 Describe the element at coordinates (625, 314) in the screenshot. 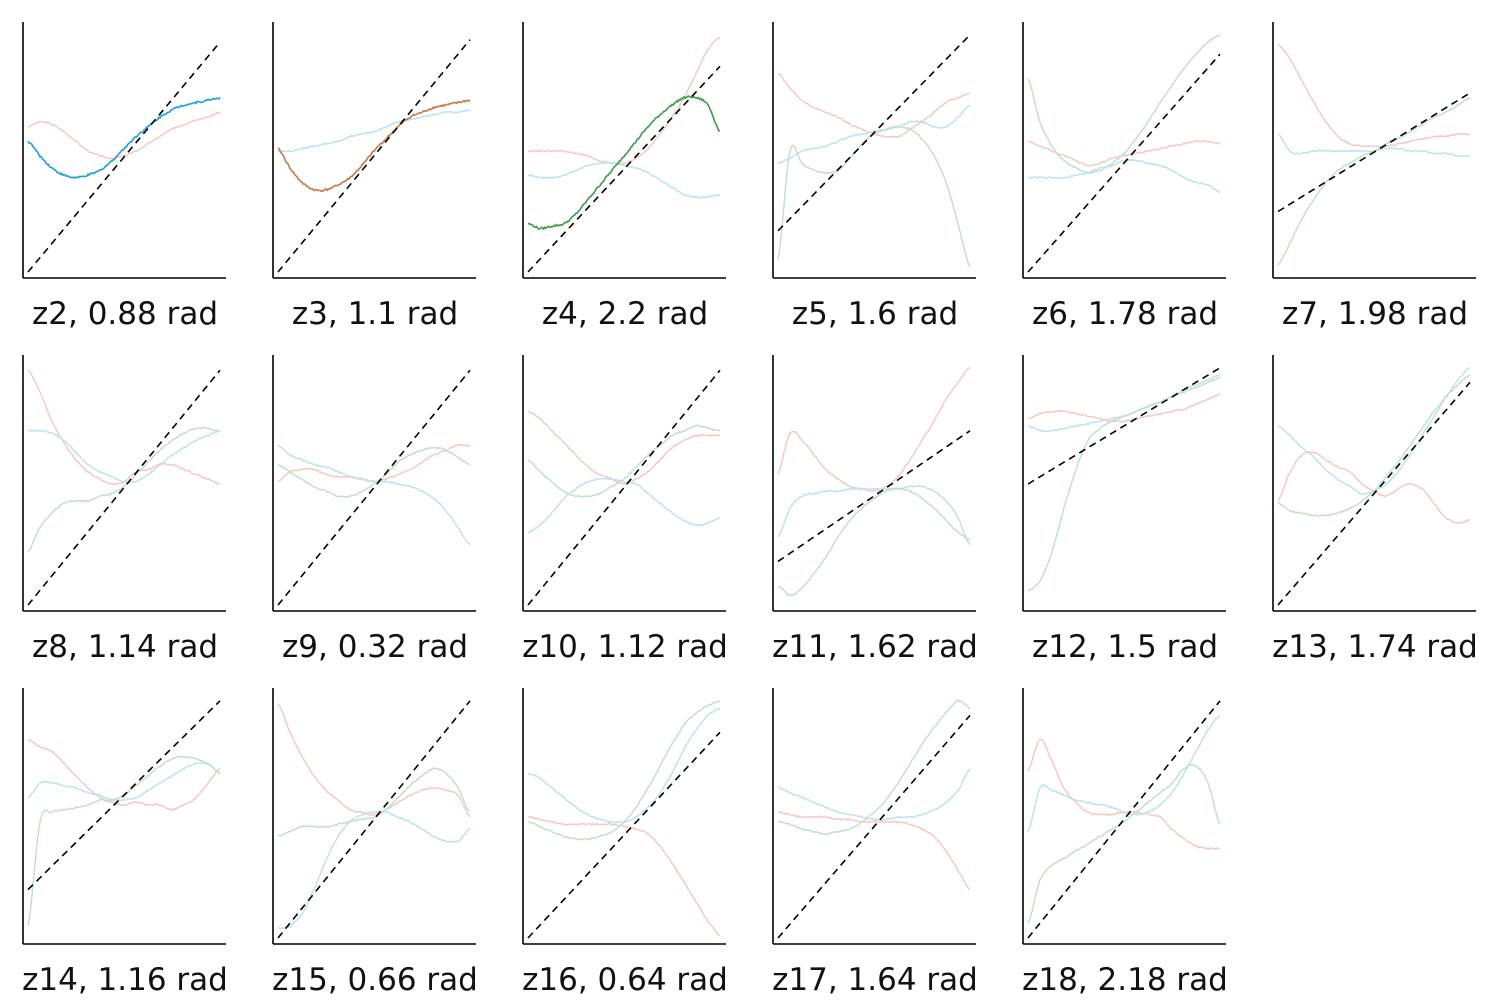

I see `panel-label: z4, 2.2 rad` at that location.